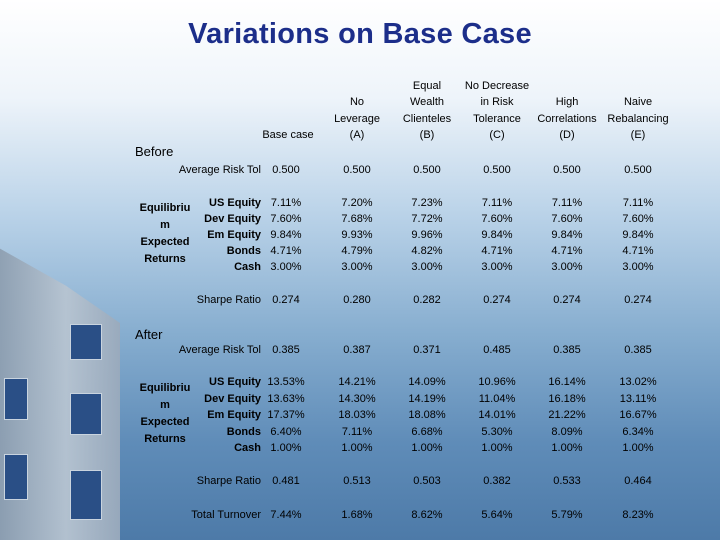 This screenshot has height=540, width=720. What do you see at coordinates (427, 431) in the screenshot?
I see `after-asset-row-value: 6.68%` at bounding box center [427, 431].